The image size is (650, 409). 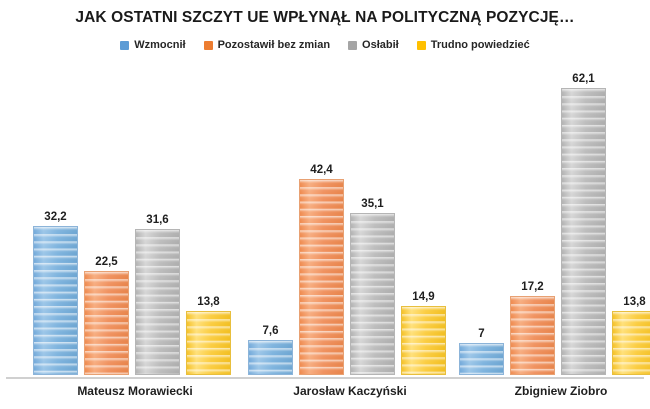 What do you see at coordinates (157, 219) in the screenshot?
I see `bar-value-label: 31,6` at bounding box center [157, 219].